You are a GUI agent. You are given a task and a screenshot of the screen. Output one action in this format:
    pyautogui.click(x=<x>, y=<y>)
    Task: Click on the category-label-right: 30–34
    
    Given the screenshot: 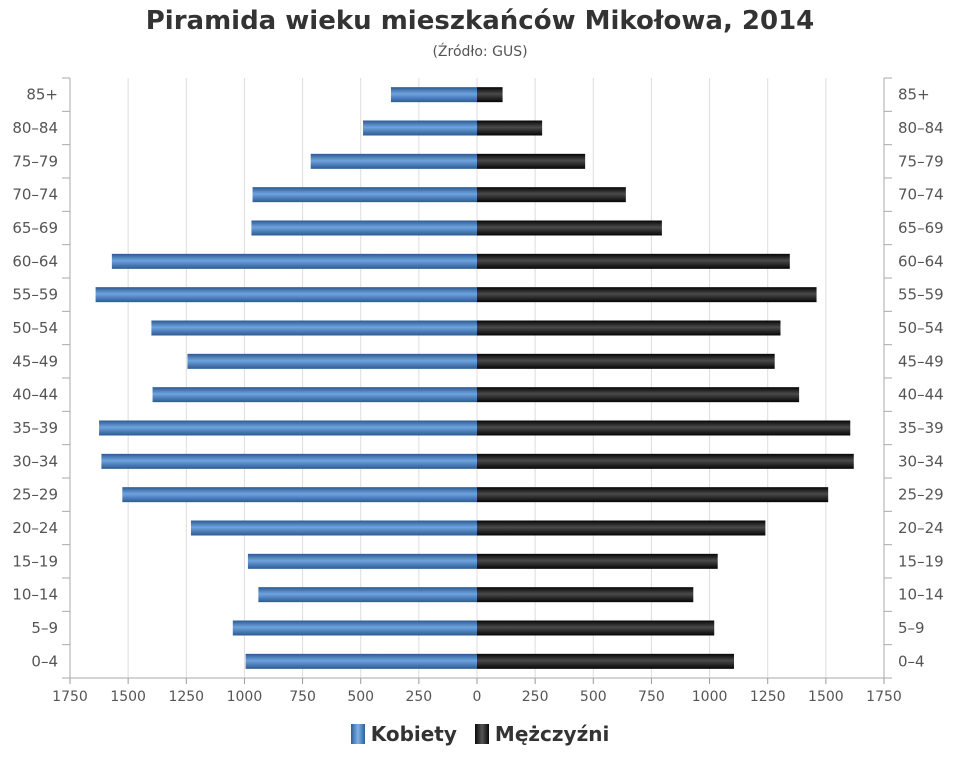 What is the action you would take?
    pyautogui.click(x=921, y=461)
    